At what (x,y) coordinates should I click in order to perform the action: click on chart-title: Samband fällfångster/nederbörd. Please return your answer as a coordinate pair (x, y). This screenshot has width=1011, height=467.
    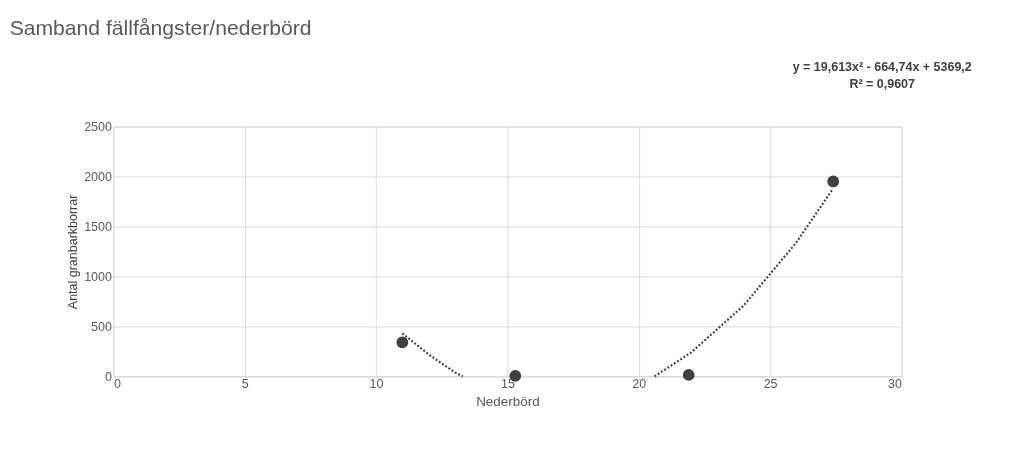
    Looking at the image, I should click on (160, 28).